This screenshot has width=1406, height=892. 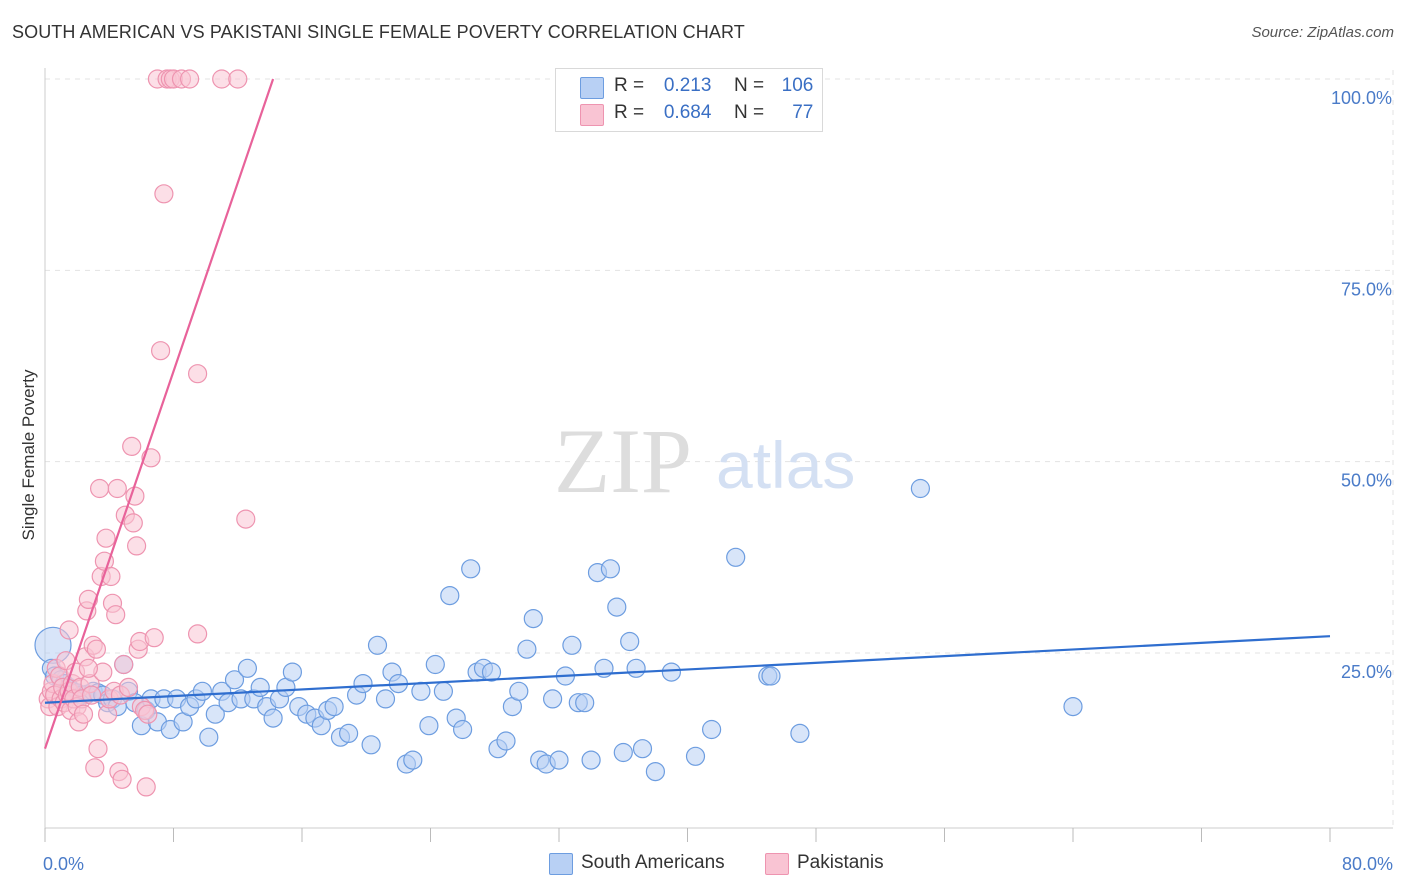 I want to click on y-tick-label: 75.0%, so click(x=1366, y=289).